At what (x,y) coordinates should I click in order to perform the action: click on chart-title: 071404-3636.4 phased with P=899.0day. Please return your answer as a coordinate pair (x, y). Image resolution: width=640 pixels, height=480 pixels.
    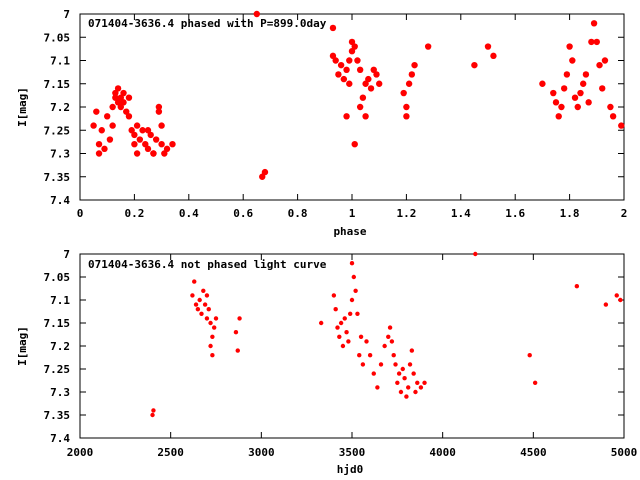
    Looking at the image, I should click on (207, 23).